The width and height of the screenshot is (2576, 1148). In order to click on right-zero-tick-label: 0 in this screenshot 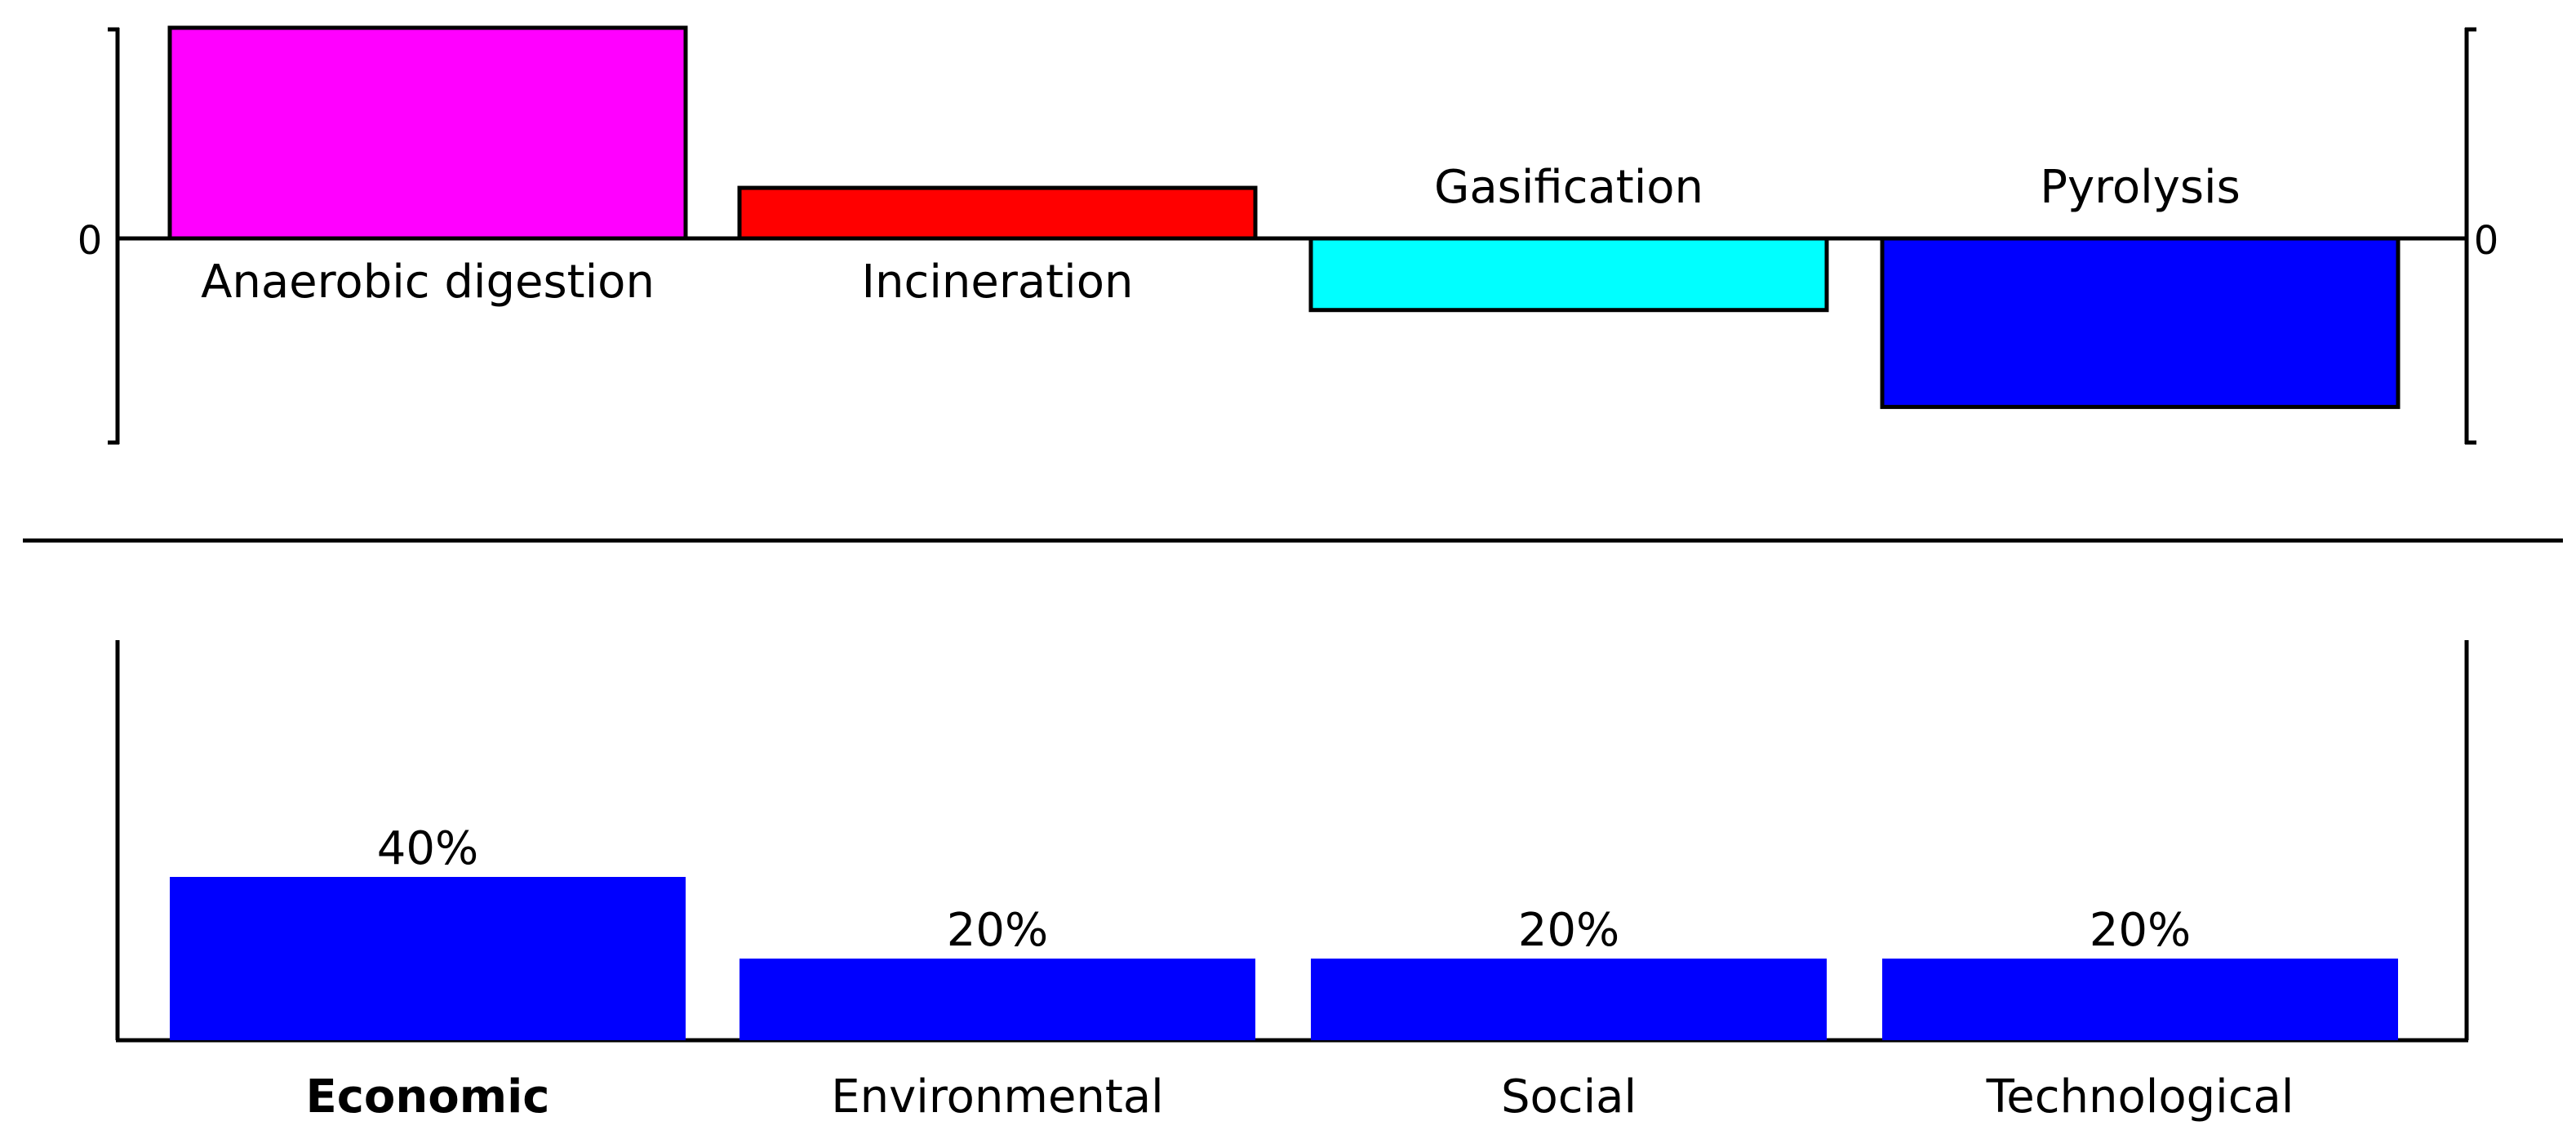, I will do `click(2486, 241)`.